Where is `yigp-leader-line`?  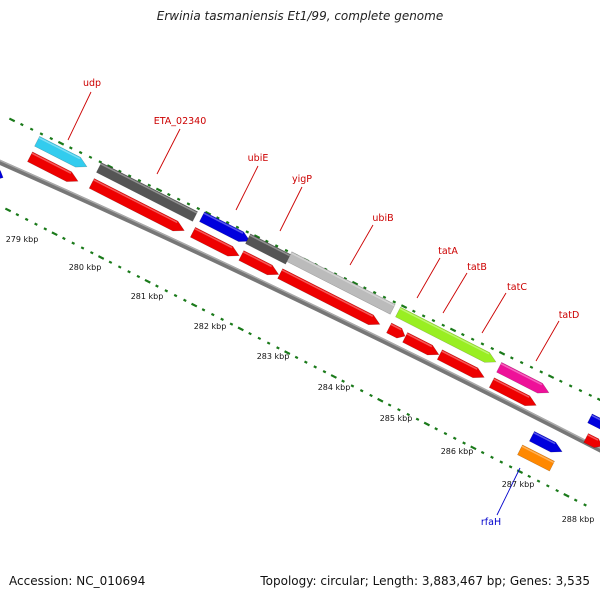 yigp-leader-line is located at coordinates (291, 209).